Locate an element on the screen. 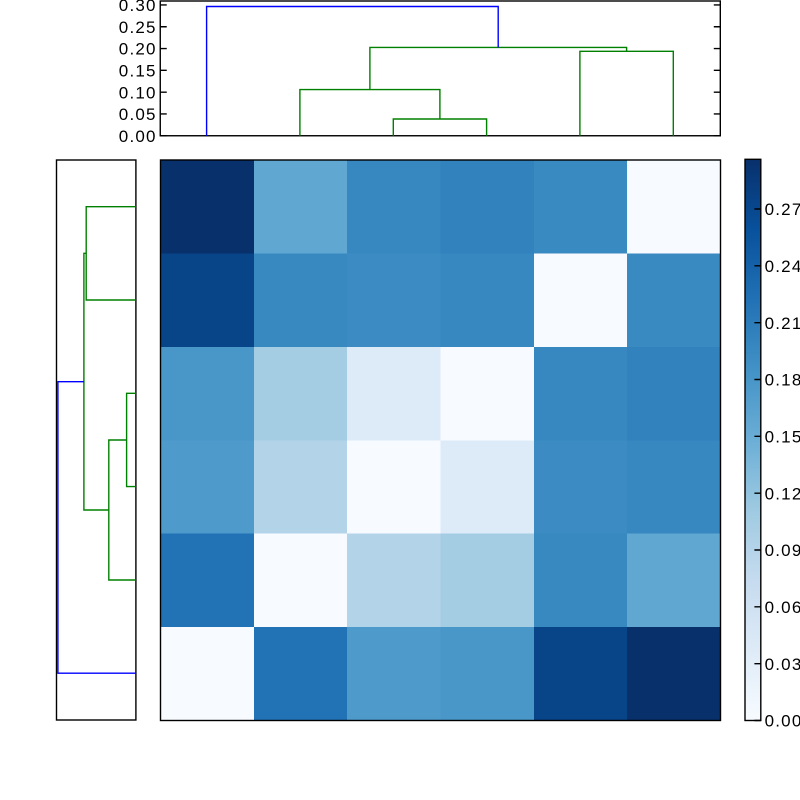 The width and height of the screenshot is (800, 800). svg-text: 0.25 is located at coordinates (138, 27).